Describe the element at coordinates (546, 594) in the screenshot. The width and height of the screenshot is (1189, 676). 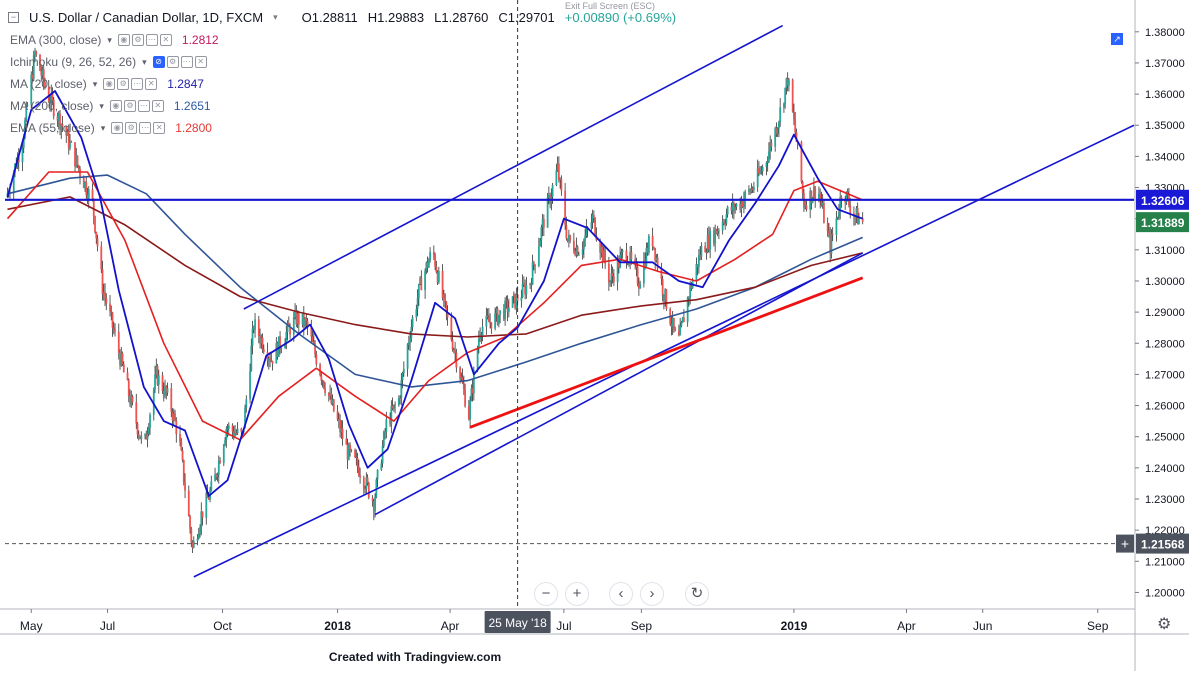
I see `zoom-out-button: −` at that location.